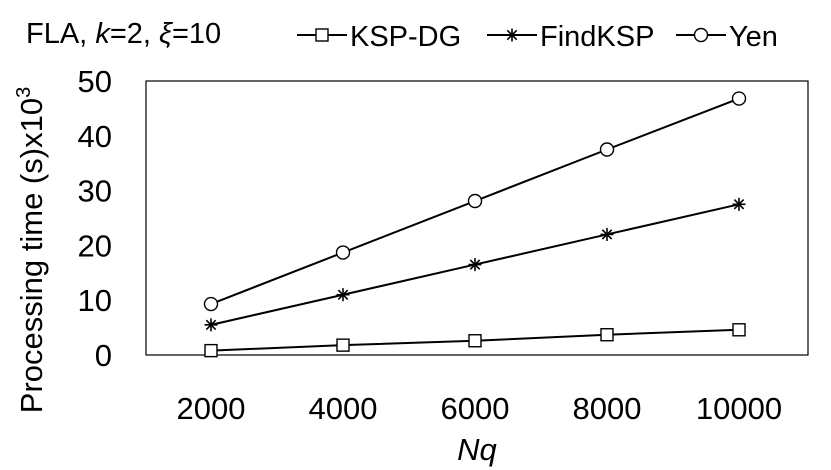 The height and width of the screenshot is (470, 831). Describe the element at coordinates (95, 136) in the screenshot. I see `y-tick-label: 40` at that location.